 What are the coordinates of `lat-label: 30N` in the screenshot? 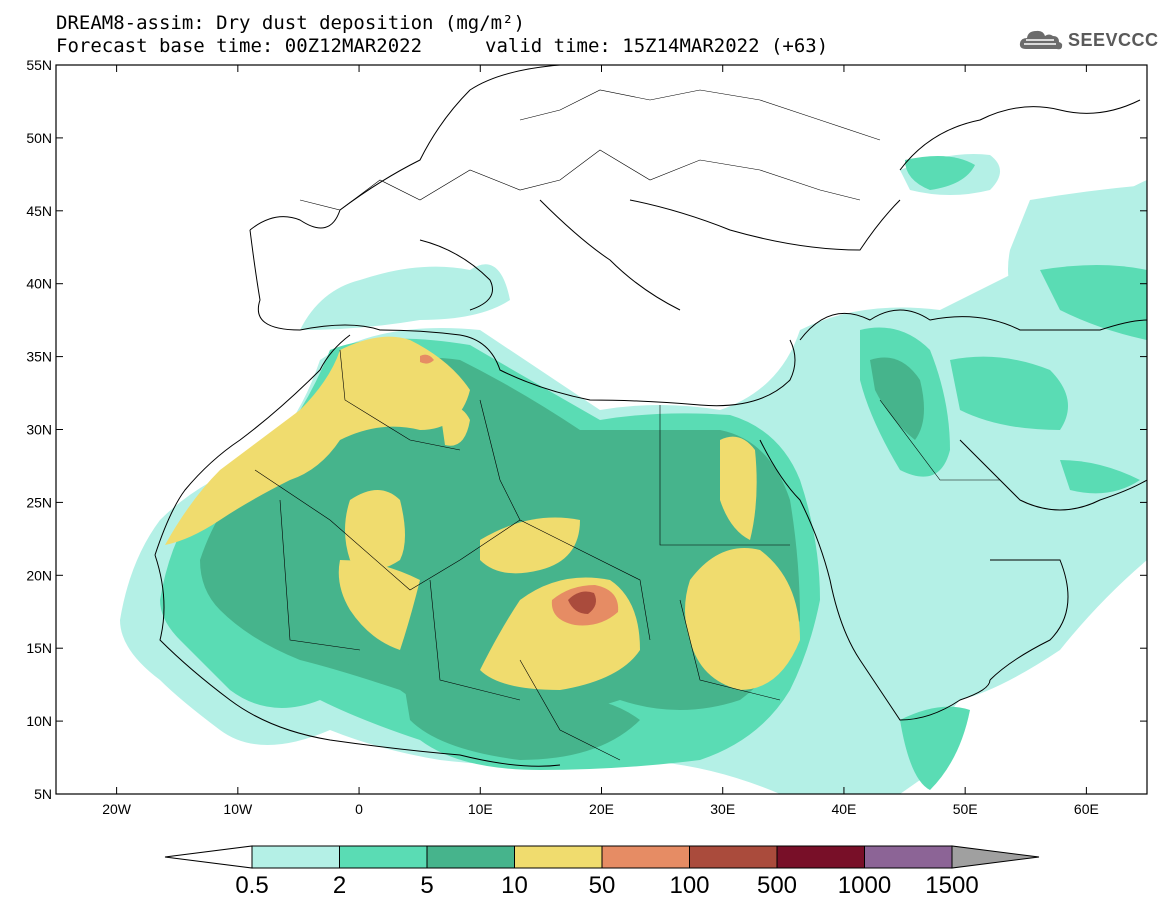 It's located at (39, 430).